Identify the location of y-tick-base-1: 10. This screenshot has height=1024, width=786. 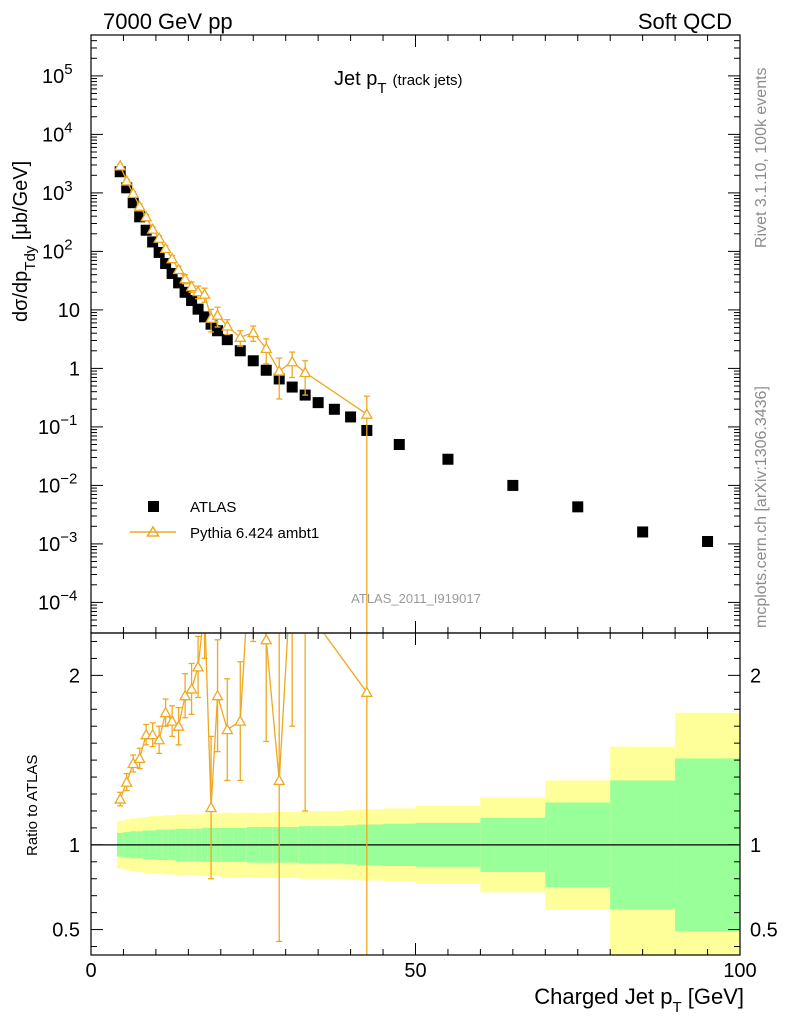
(53, 135).